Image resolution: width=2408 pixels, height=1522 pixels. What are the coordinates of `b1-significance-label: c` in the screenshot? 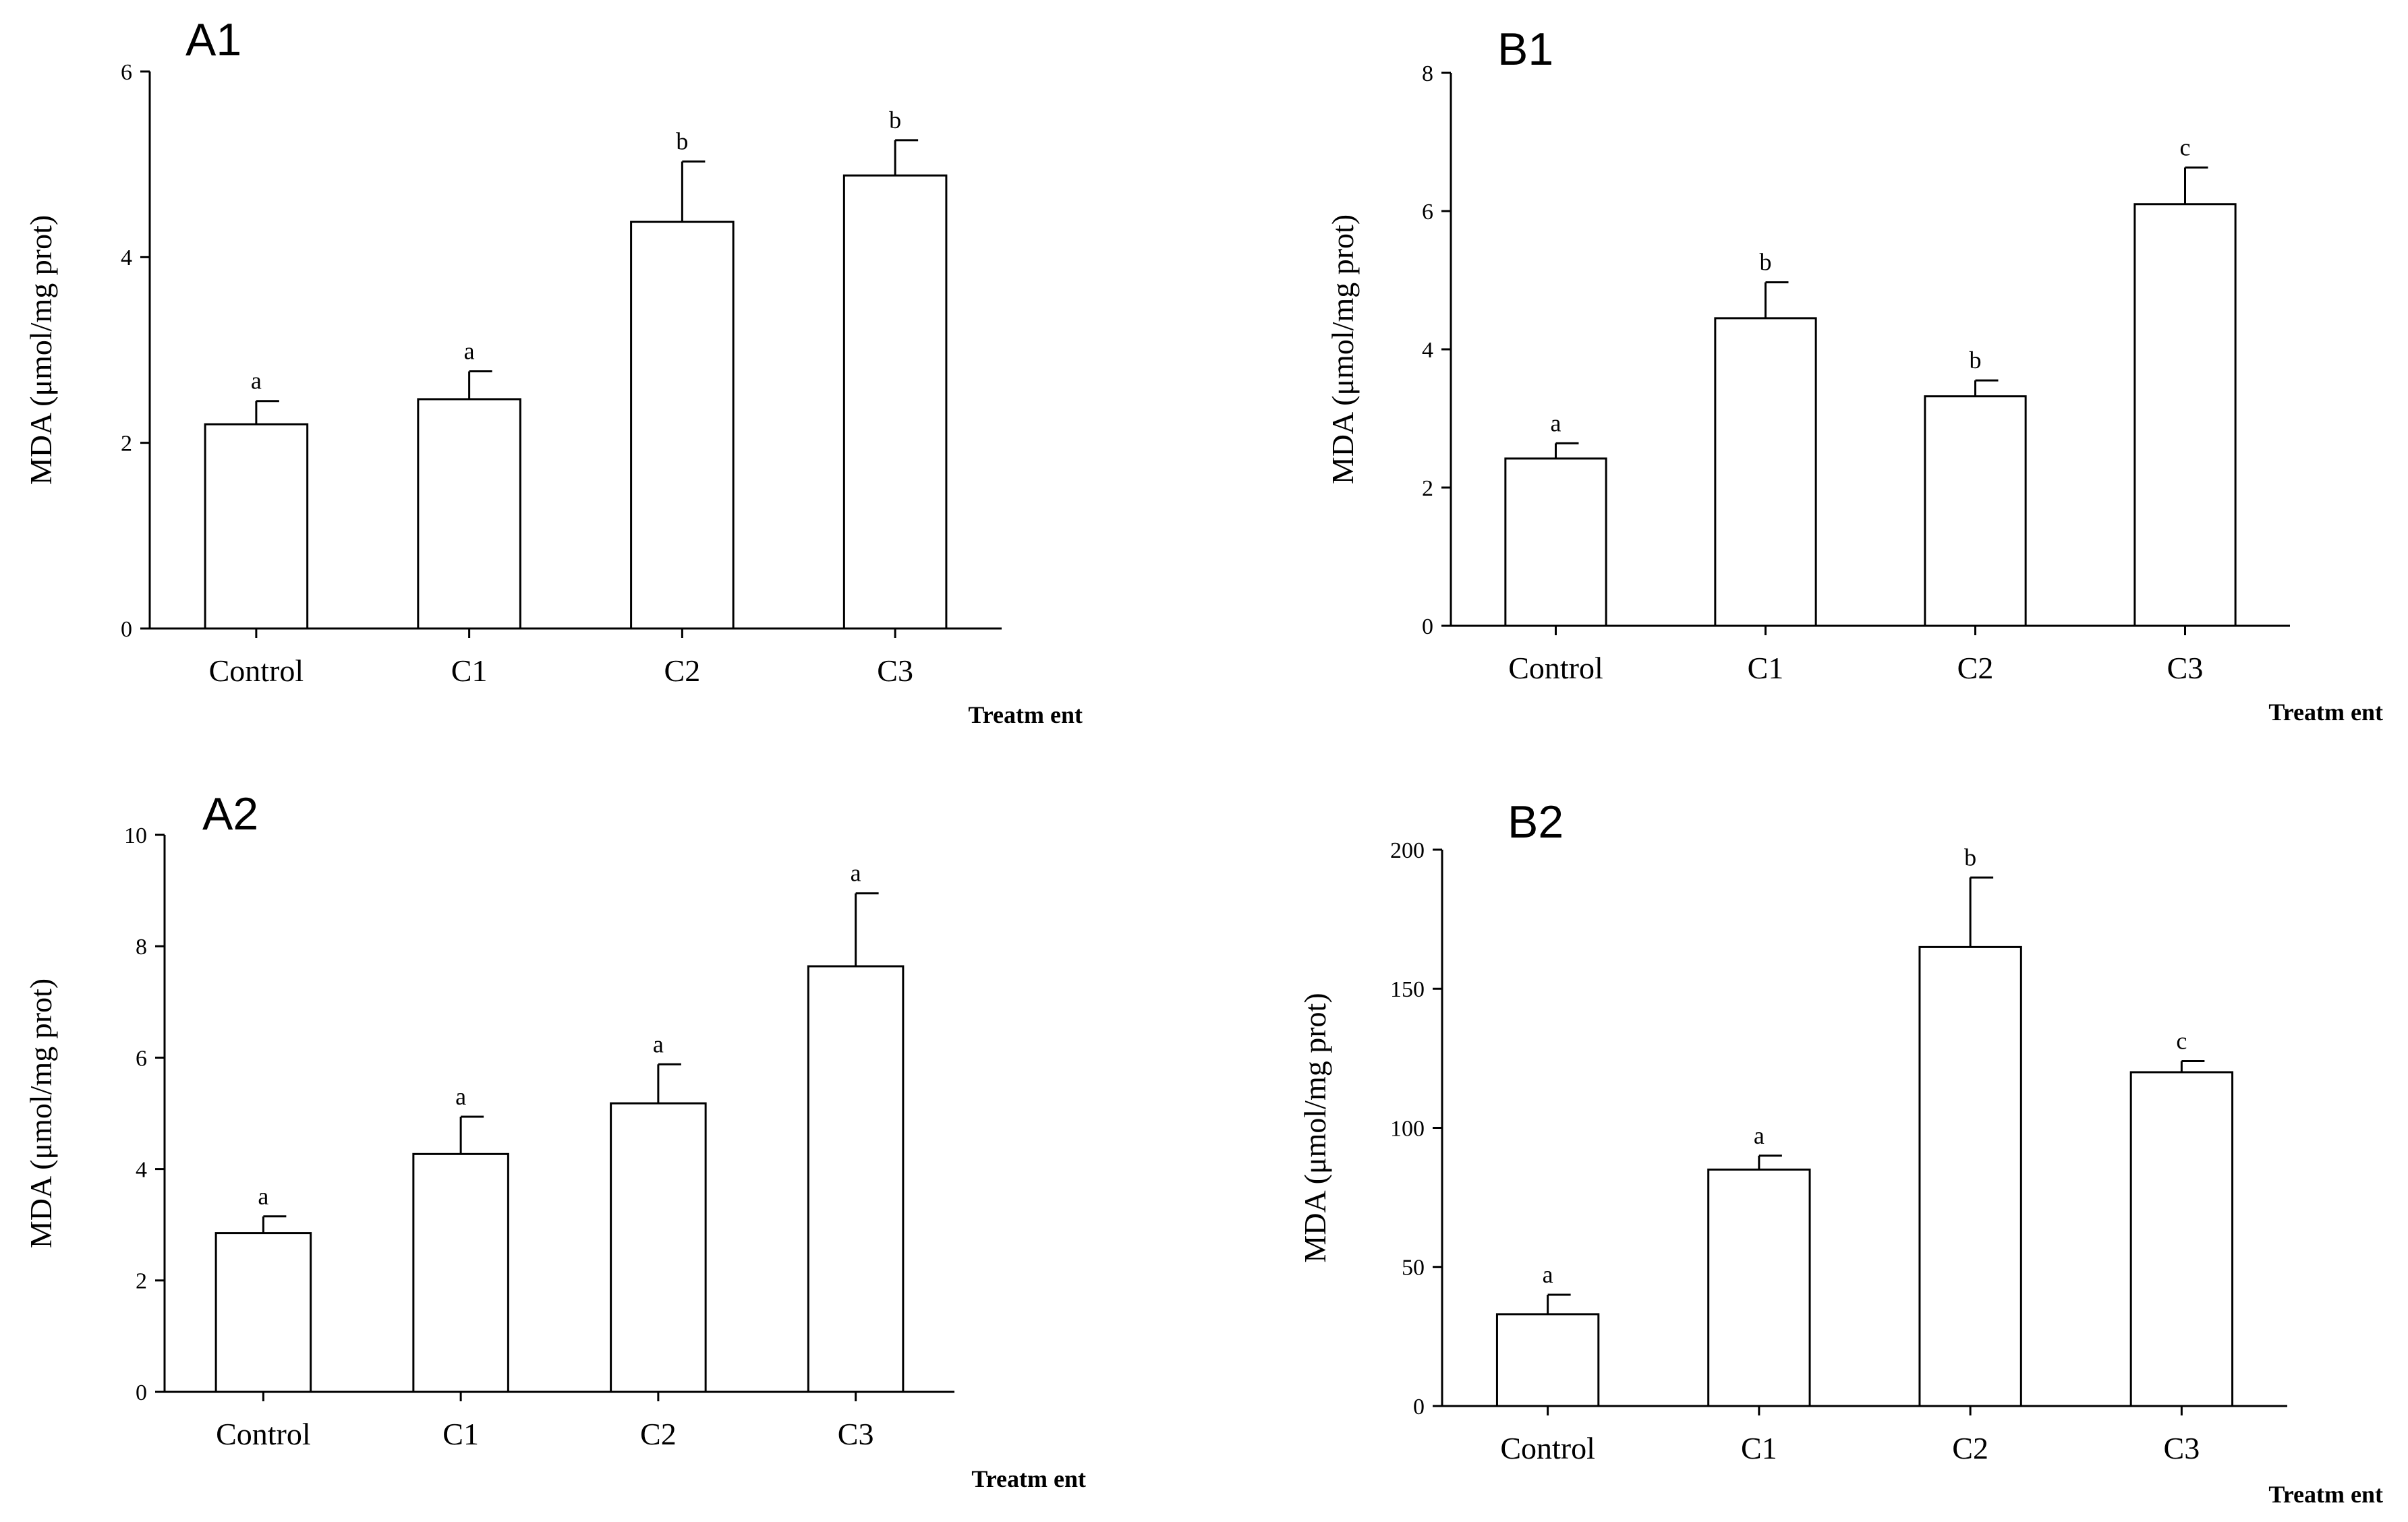 It's located at (2185, 147).